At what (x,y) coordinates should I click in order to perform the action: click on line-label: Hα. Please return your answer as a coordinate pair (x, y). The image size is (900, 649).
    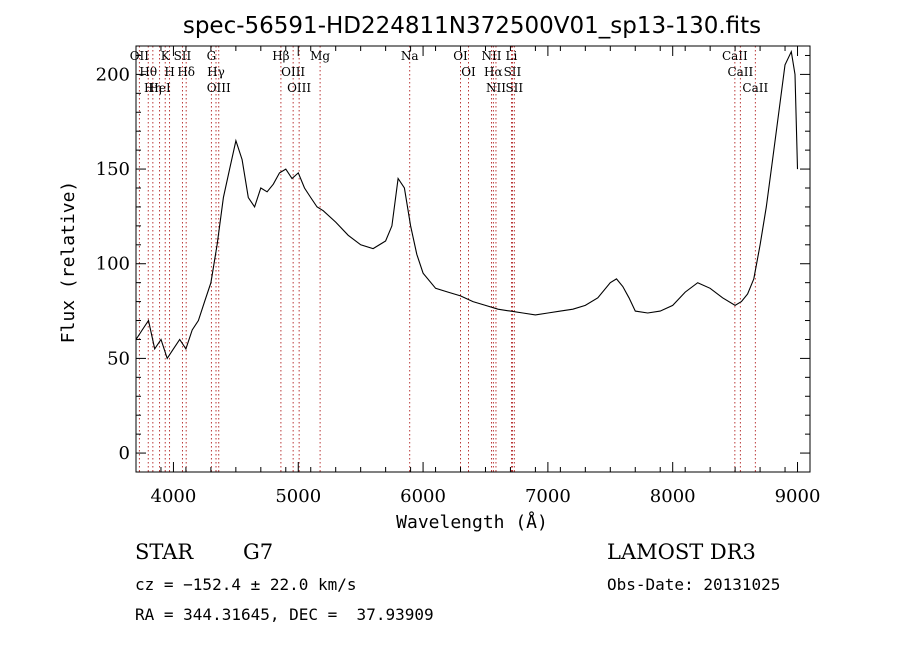
    Looking at the image, I should click on (493, 72).